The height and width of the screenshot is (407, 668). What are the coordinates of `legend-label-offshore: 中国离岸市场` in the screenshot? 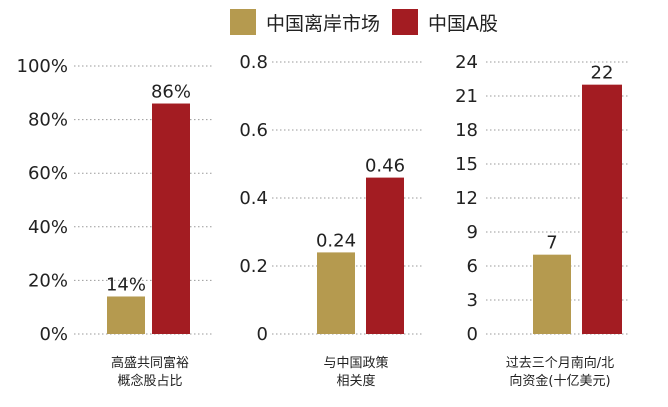 It's located at (323, 23).